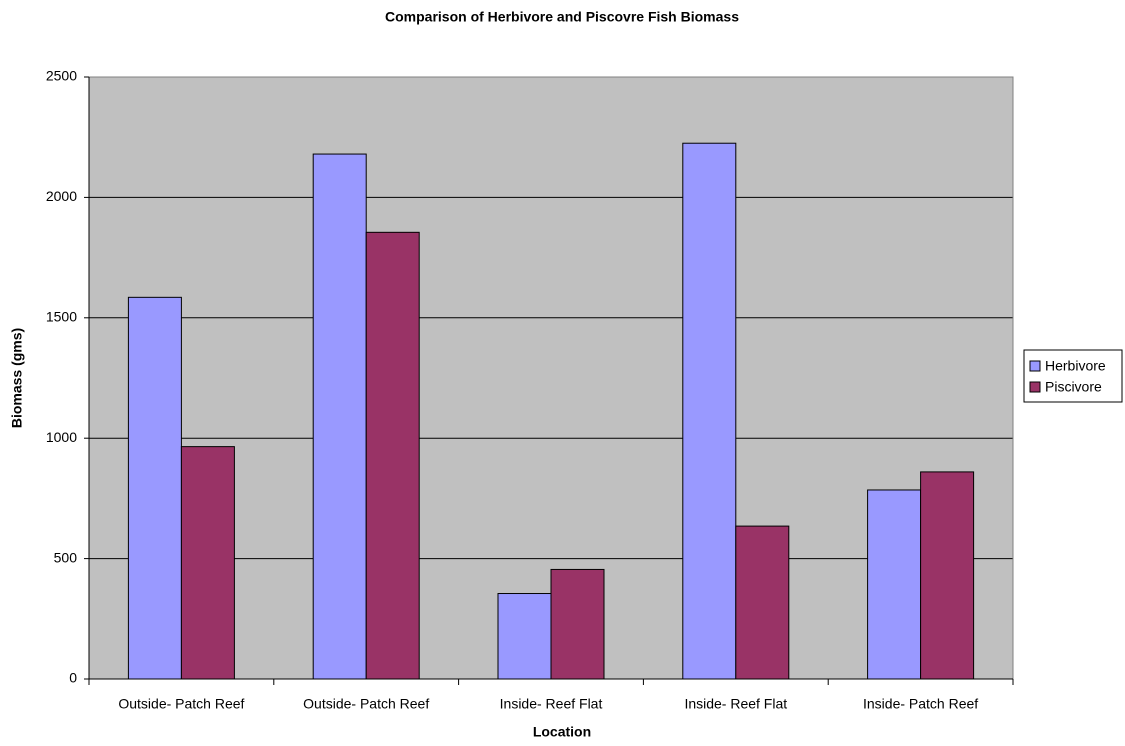 Image resolution: width=1125 pixels, height=746 pixels. I want to click on y-tick-label: 500, so click(66, 557).